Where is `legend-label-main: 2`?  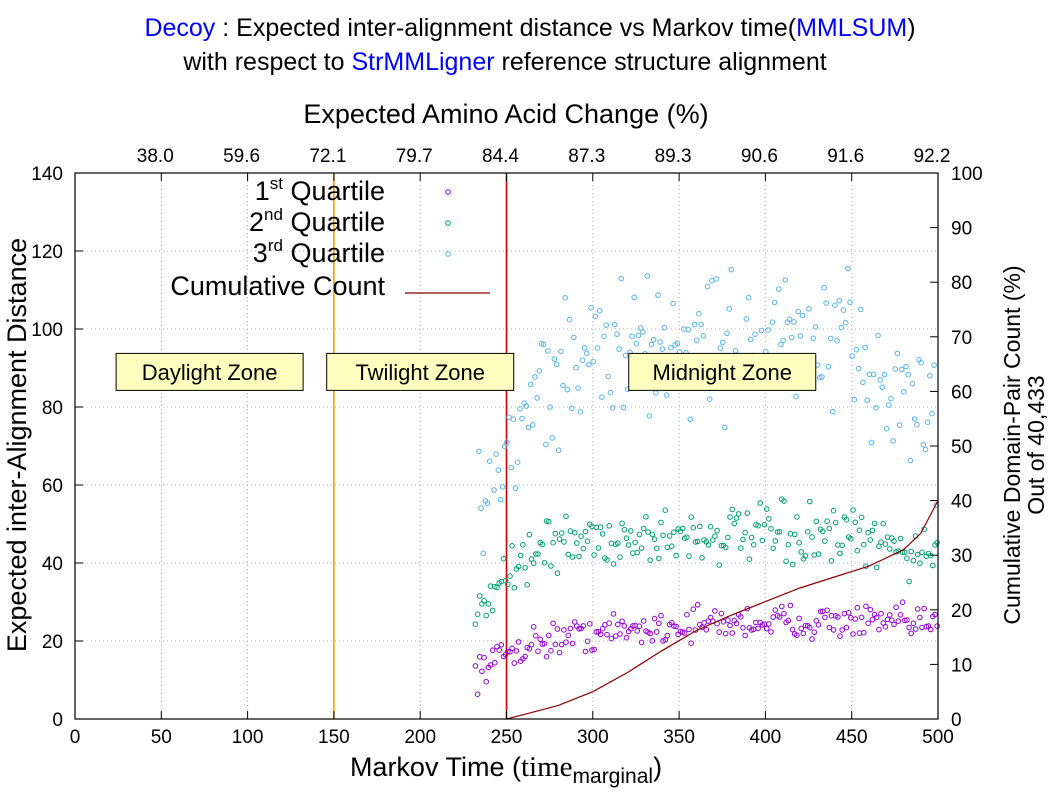
legend-label-main: 2 is located at coordinates (256, 222).